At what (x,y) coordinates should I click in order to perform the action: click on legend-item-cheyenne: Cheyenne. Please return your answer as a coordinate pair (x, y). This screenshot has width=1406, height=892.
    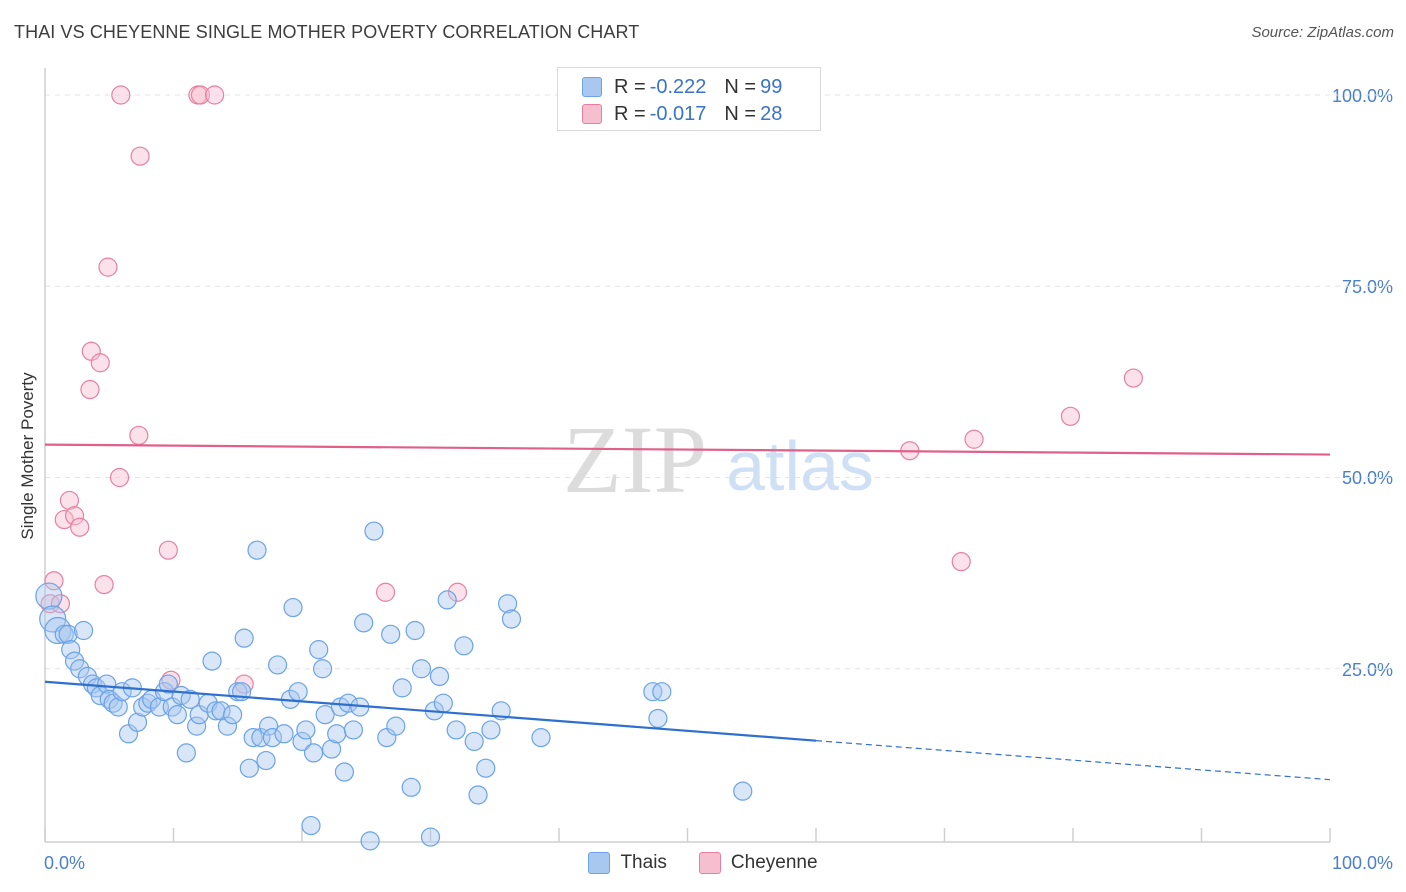
    Looking at the image, I should click on (758, 863).